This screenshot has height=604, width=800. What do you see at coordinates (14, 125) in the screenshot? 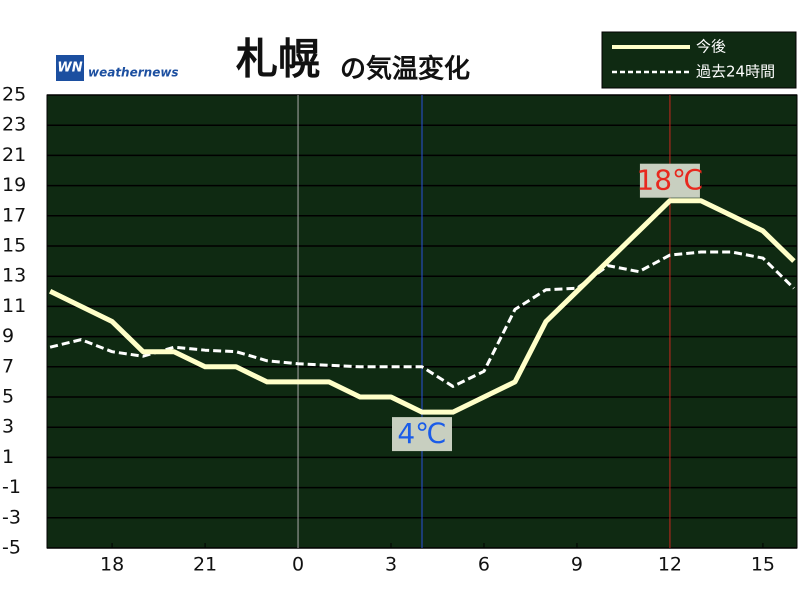
I see `y-tick-label: 23` at bounding box center [14, 125].